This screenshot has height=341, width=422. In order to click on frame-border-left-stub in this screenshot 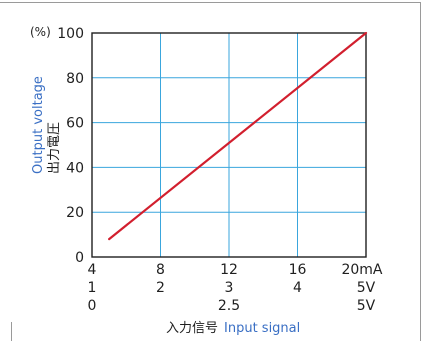, I will do `click(11, 331)`.